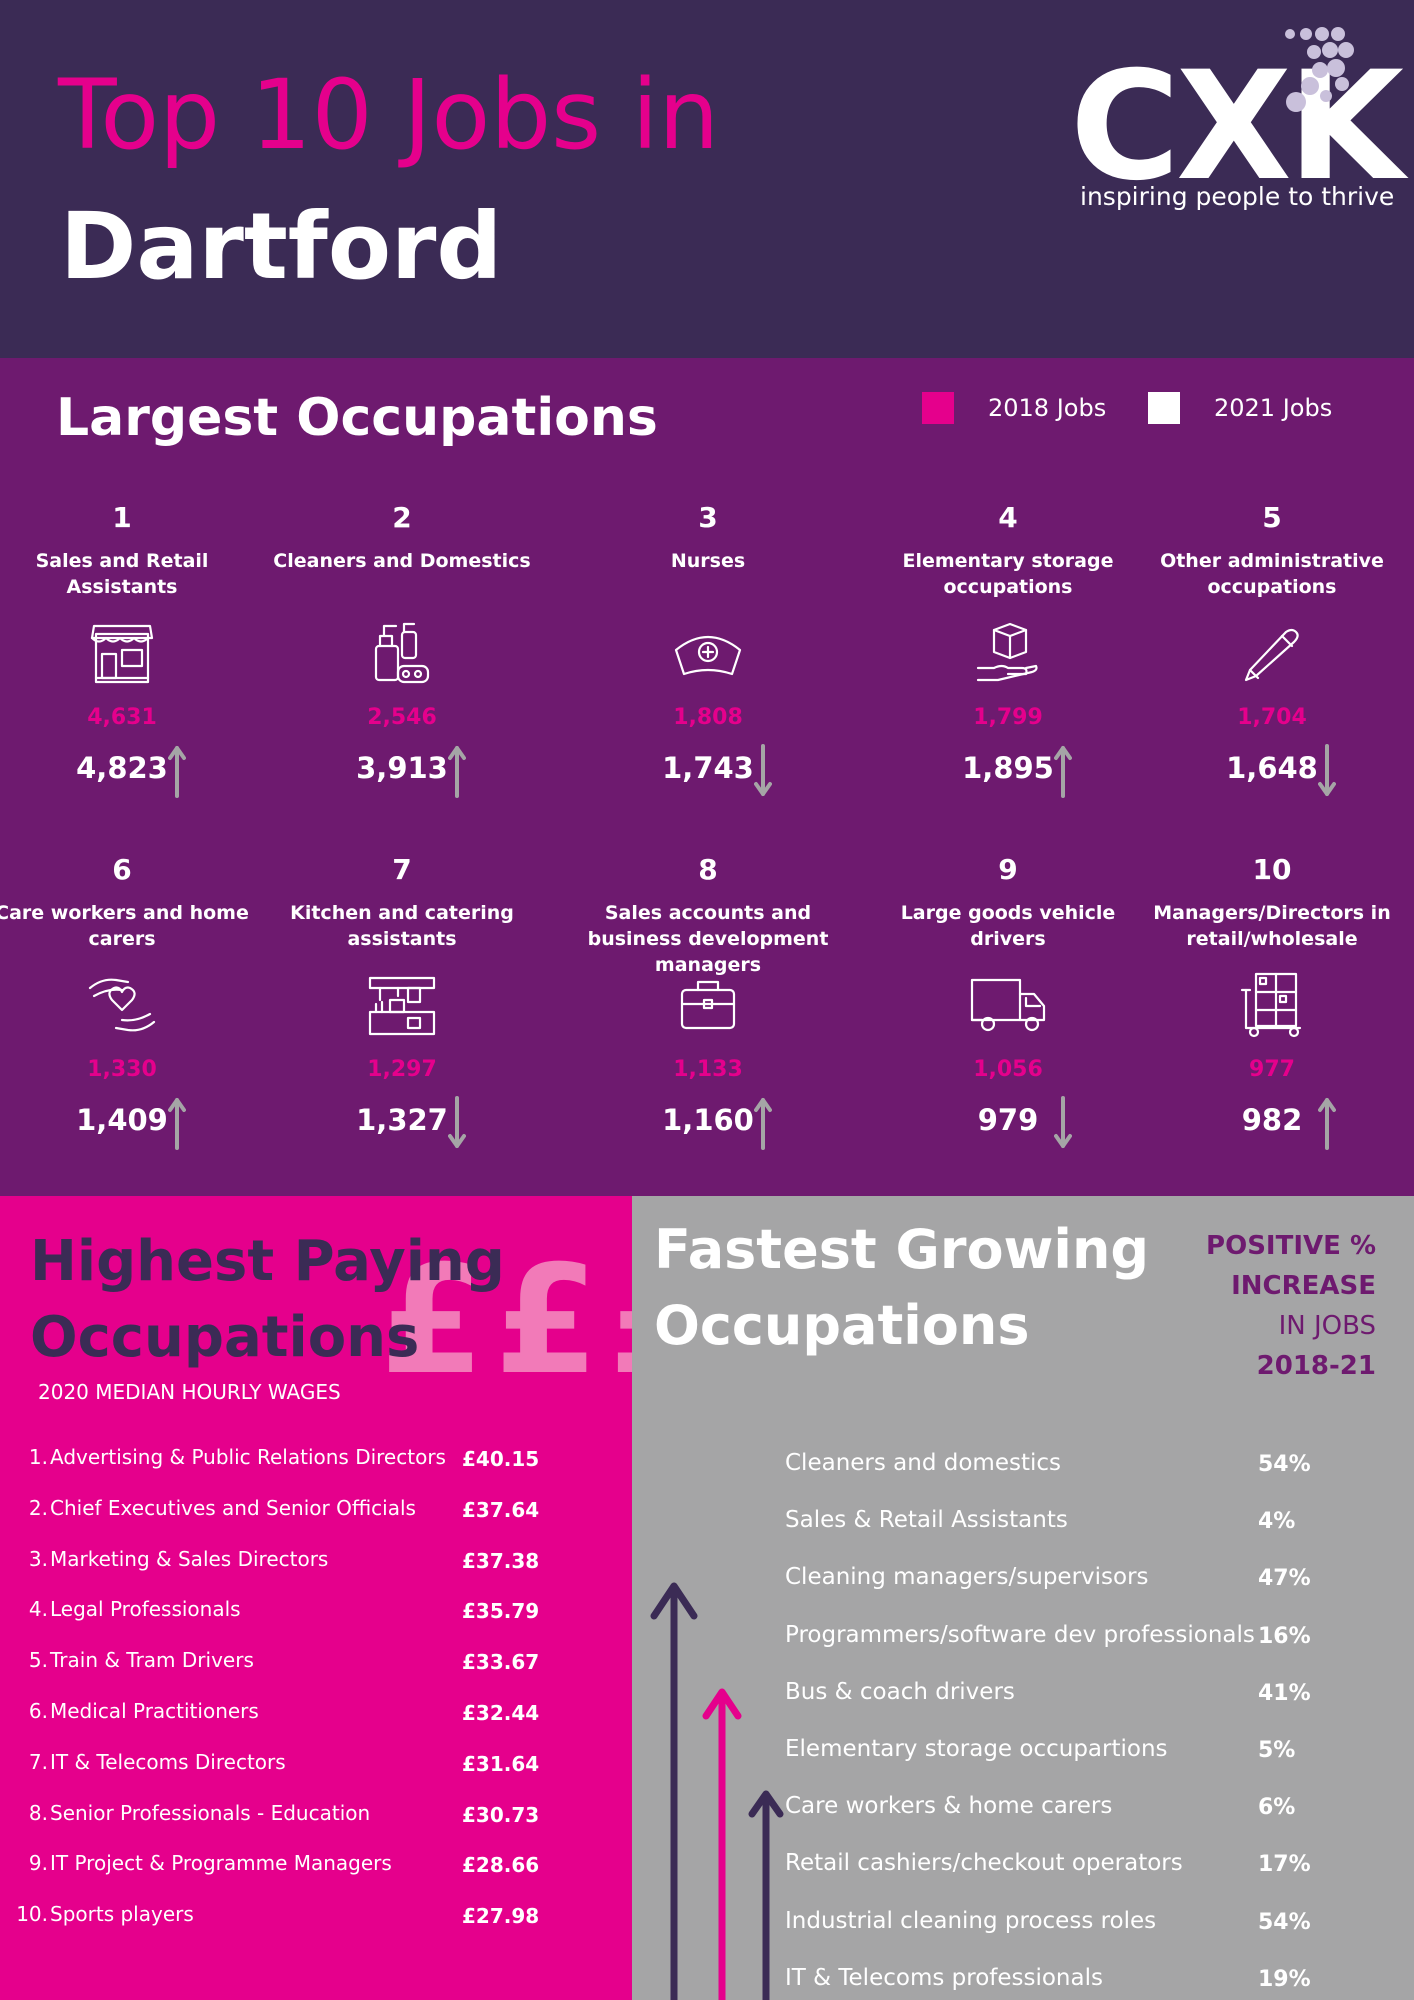 The height and width of the screenshot is (2000, 1414). What do you see at coordinates (1284, 1579) in the screenshot?
I see `growth-percent: 47%` at bounding box center [1284, 1579].